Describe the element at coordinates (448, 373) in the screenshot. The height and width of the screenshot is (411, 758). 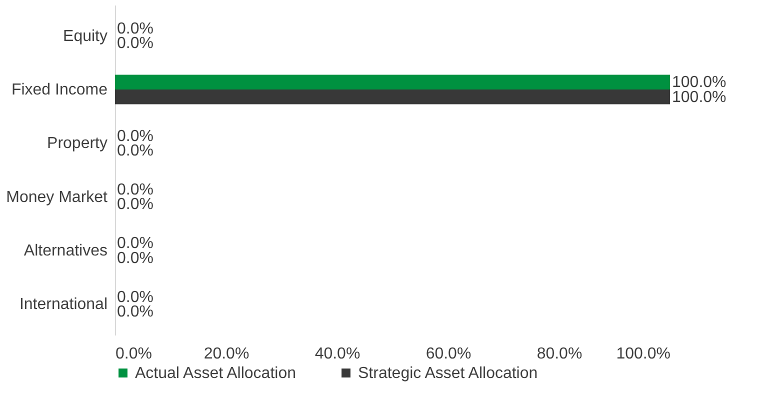
I see `legend-label: Strategic Asset Allocation` at that location.